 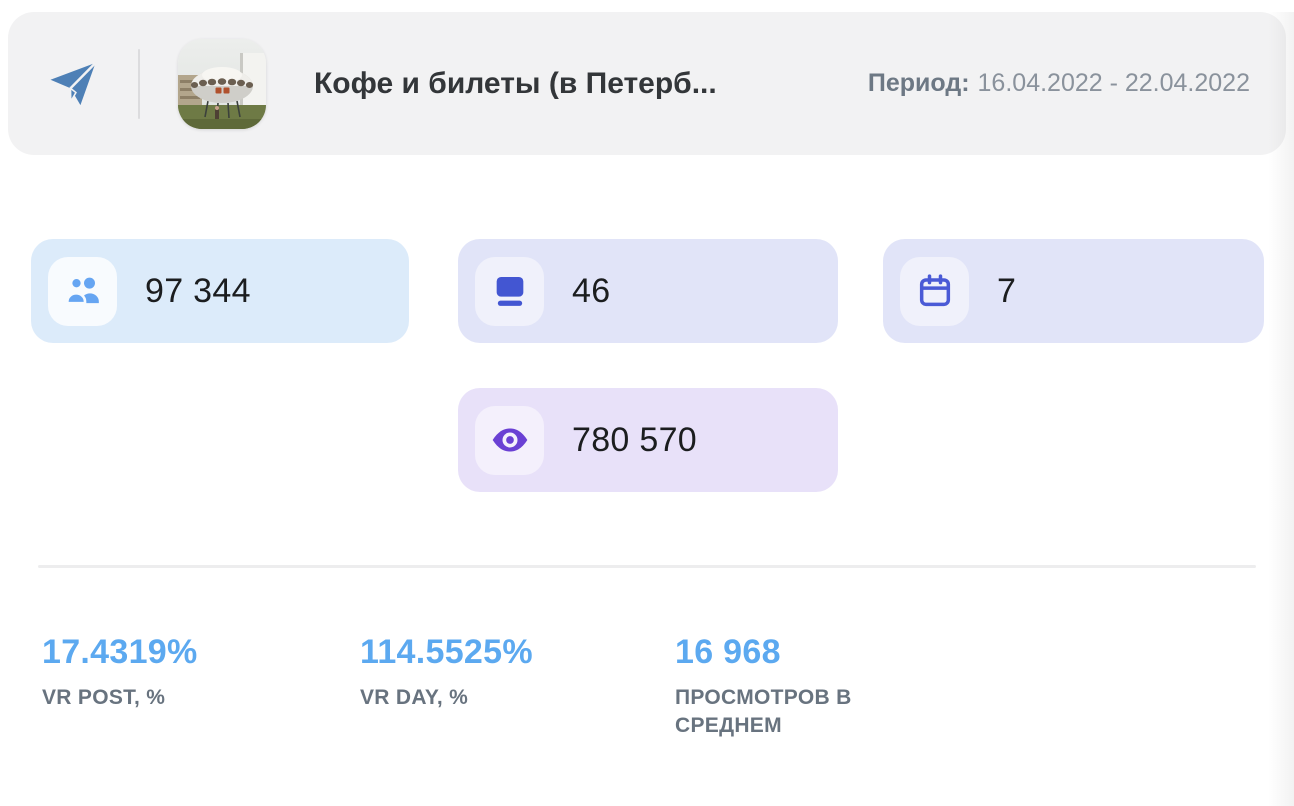 I want to click on section-divider, so click(x=647, y=566).